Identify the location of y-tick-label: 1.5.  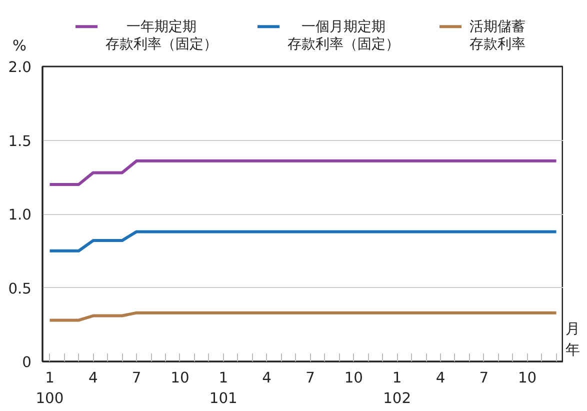
(20, 141).